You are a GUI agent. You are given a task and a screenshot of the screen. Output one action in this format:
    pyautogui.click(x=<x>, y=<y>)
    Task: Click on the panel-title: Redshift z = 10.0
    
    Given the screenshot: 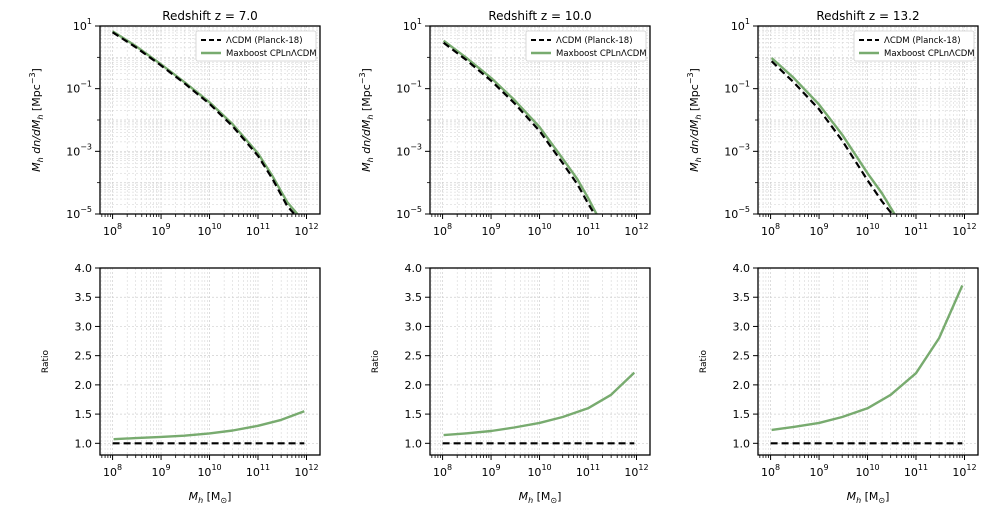 What is the action you would take?
    pyautogui.click(x=539, y=16)
    